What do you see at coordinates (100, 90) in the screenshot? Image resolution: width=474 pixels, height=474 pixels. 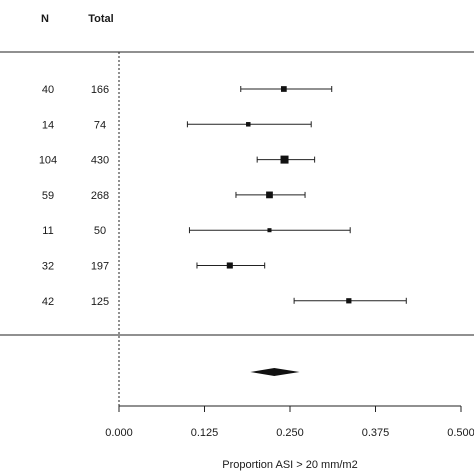 I see `row-total: 166` at bounding box center [100, 90].